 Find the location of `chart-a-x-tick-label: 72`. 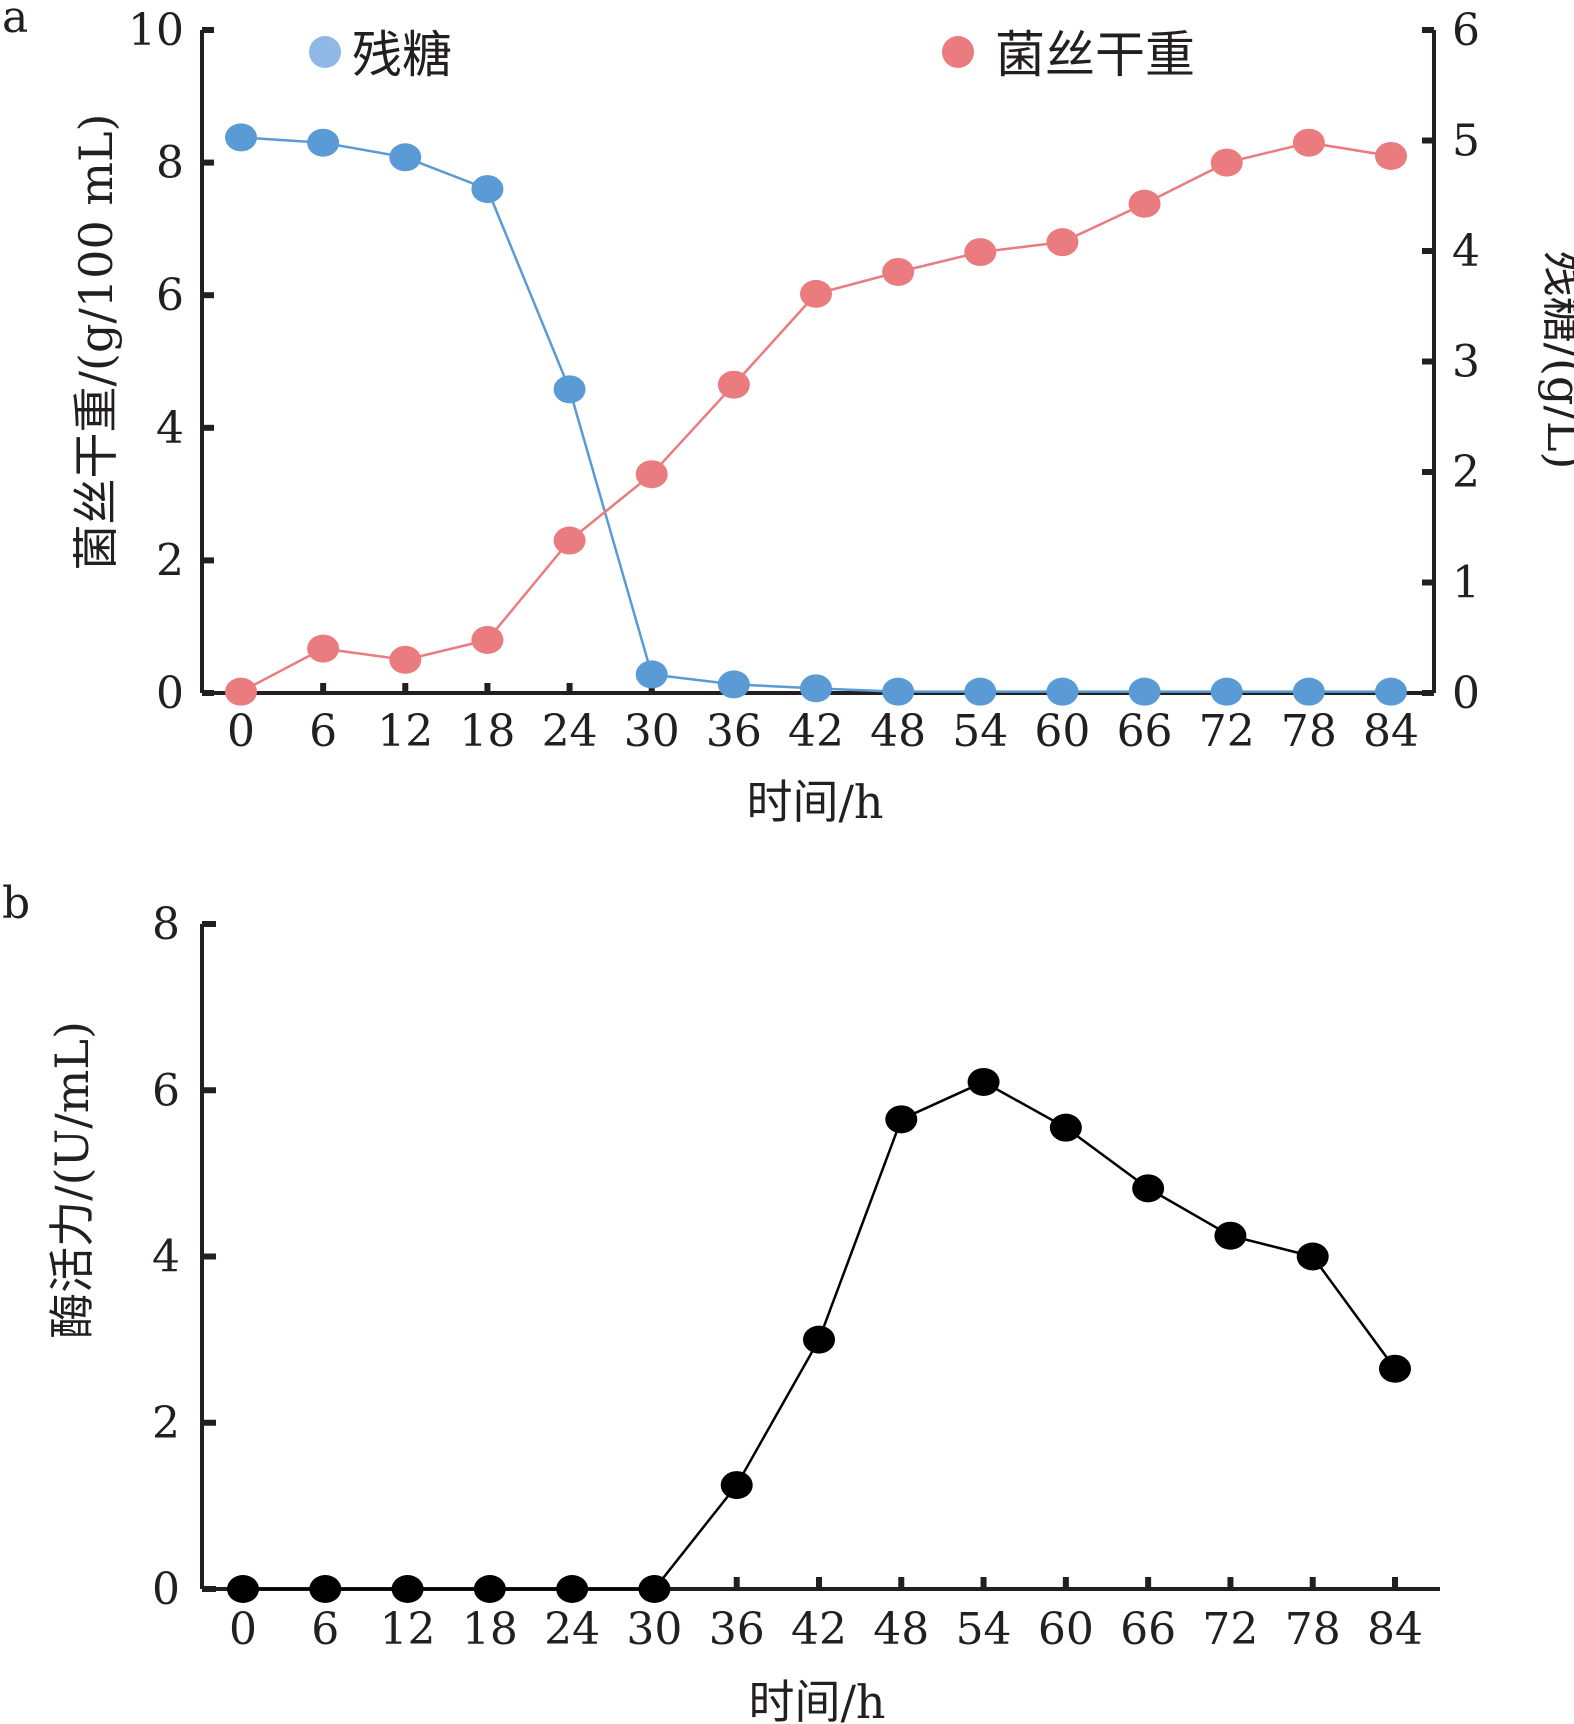

chart-a-x-tick-label: 72 is located at coordinates (1227, 731).